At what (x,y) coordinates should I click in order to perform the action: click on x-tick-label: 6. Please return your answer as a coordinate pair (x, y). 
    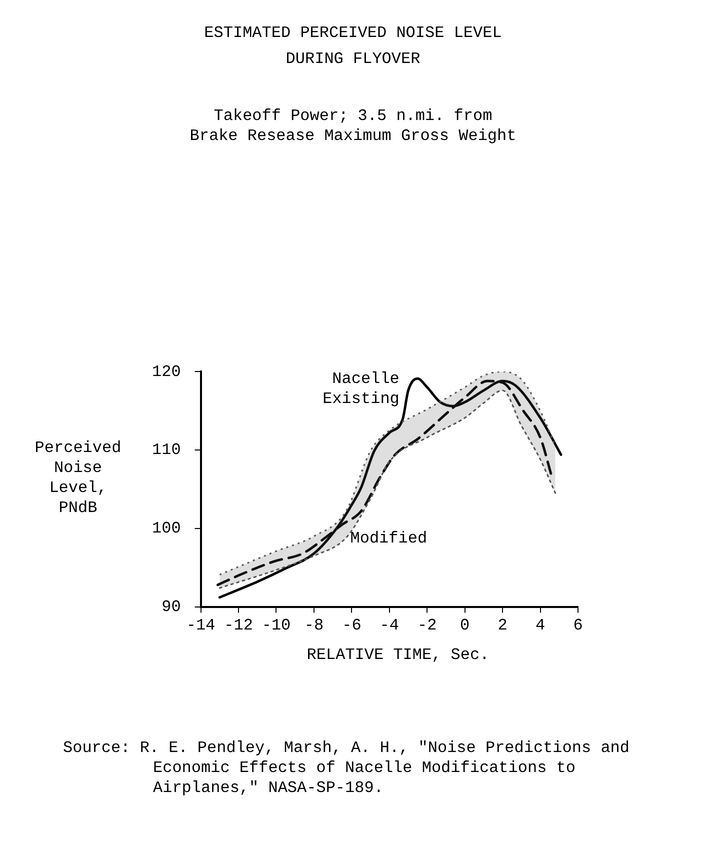
    Looking at the image, I should click on (578, 625).